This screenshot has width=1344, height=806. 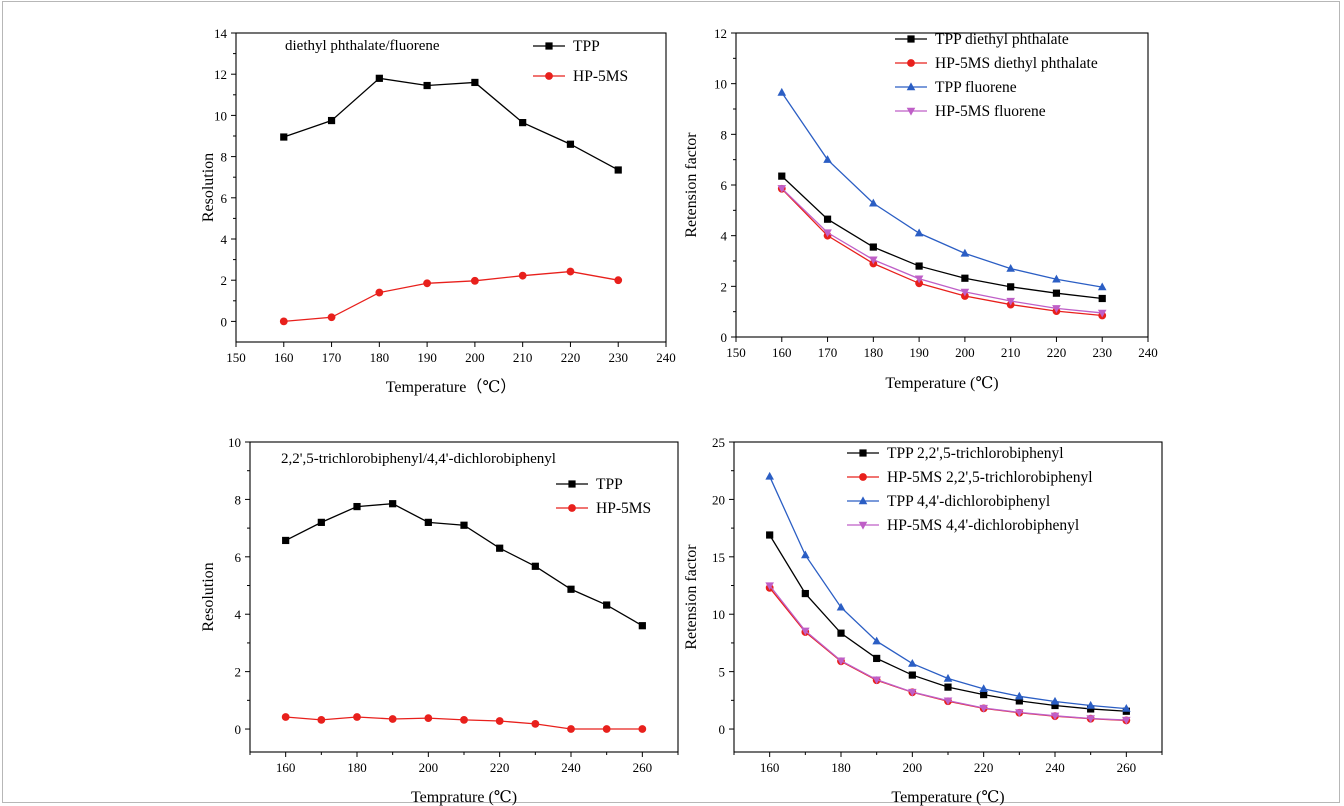 I want to click on x-tick-label: 150, so click(x=736, y=352).